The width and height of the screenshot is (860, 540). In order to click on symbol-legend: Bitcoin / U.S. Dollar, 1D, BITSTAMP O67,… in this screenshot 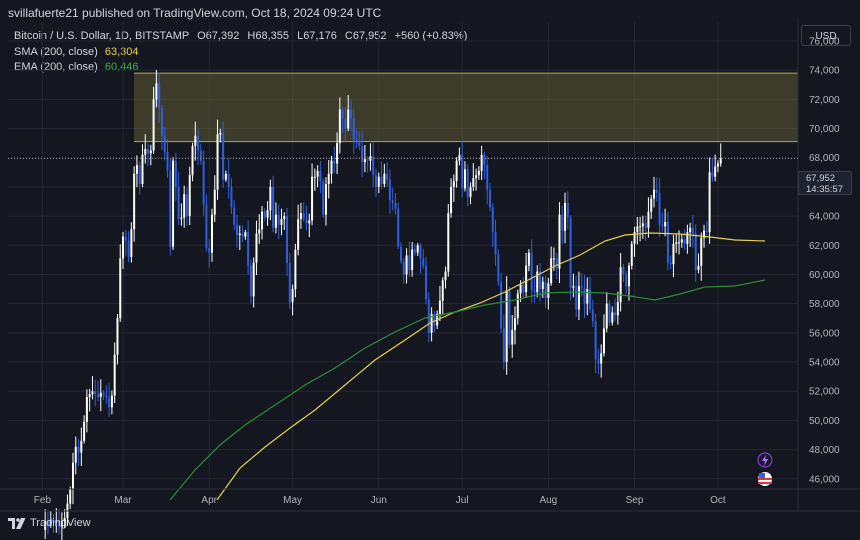, I will do `click(240, 37)`.